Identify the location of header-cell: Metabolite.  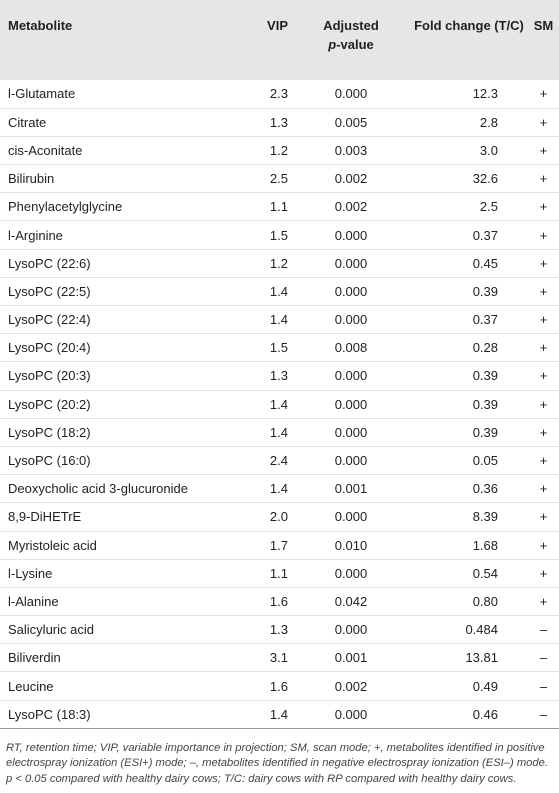
(121, 40).